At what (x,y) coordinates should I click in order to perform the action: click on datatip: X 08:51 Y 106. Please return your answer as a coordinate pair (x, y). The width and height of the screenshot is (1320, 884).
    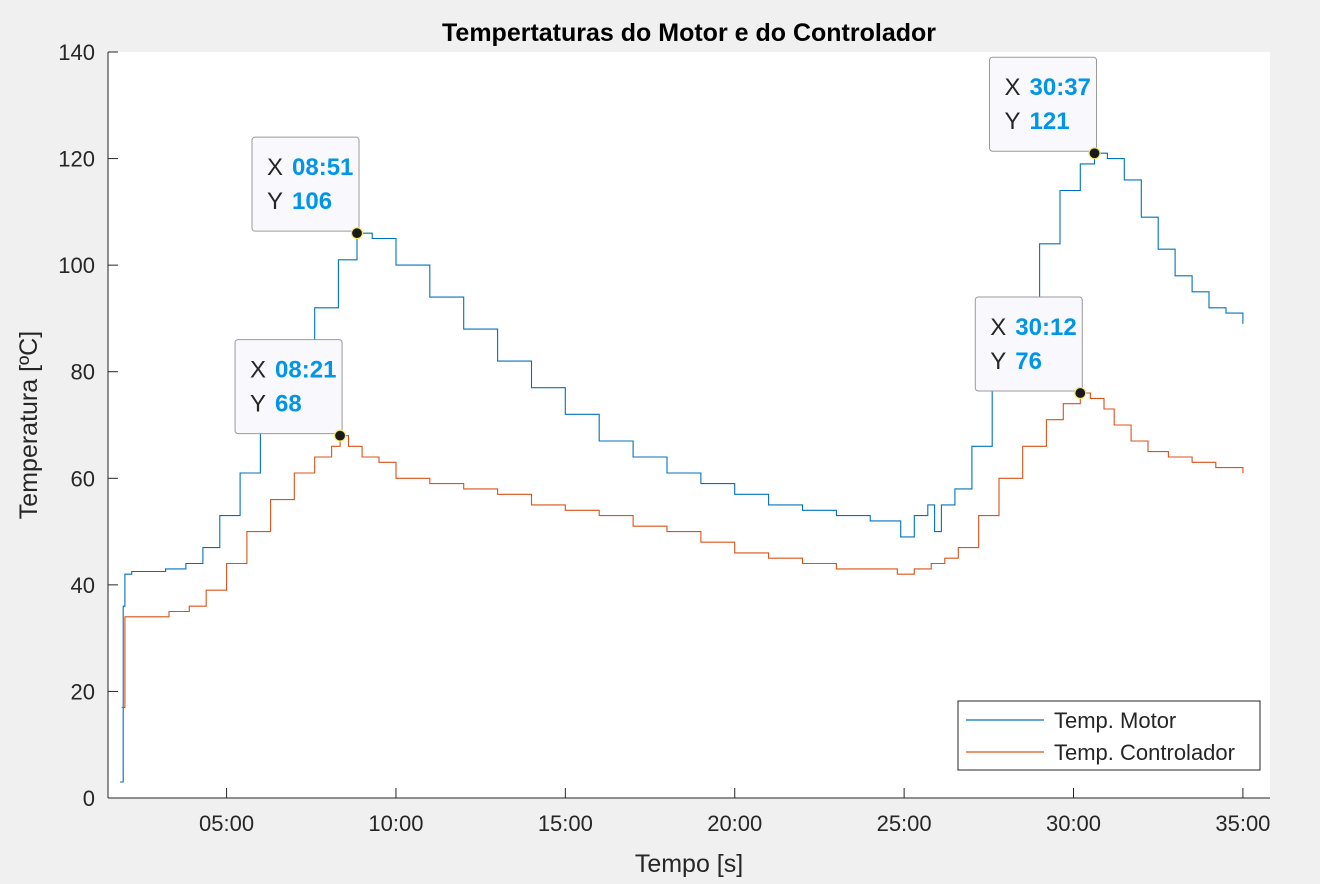
    Looking at the image, I should click on (307, 188).